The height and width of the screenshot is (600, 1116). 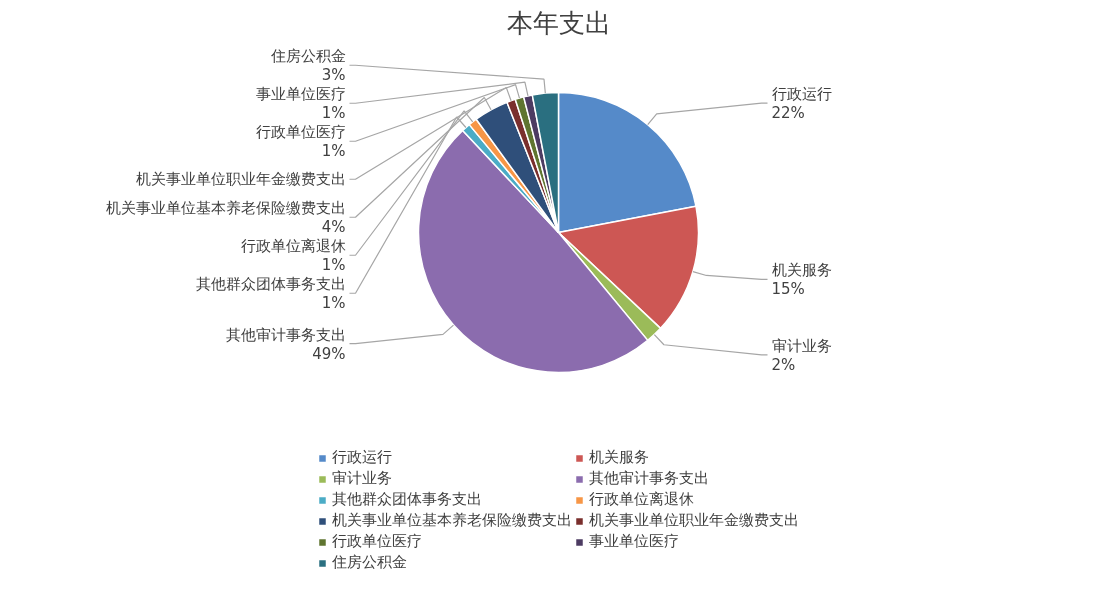 I want to click on slice-label: 行政单位离退休, so click(x=293, y=246).